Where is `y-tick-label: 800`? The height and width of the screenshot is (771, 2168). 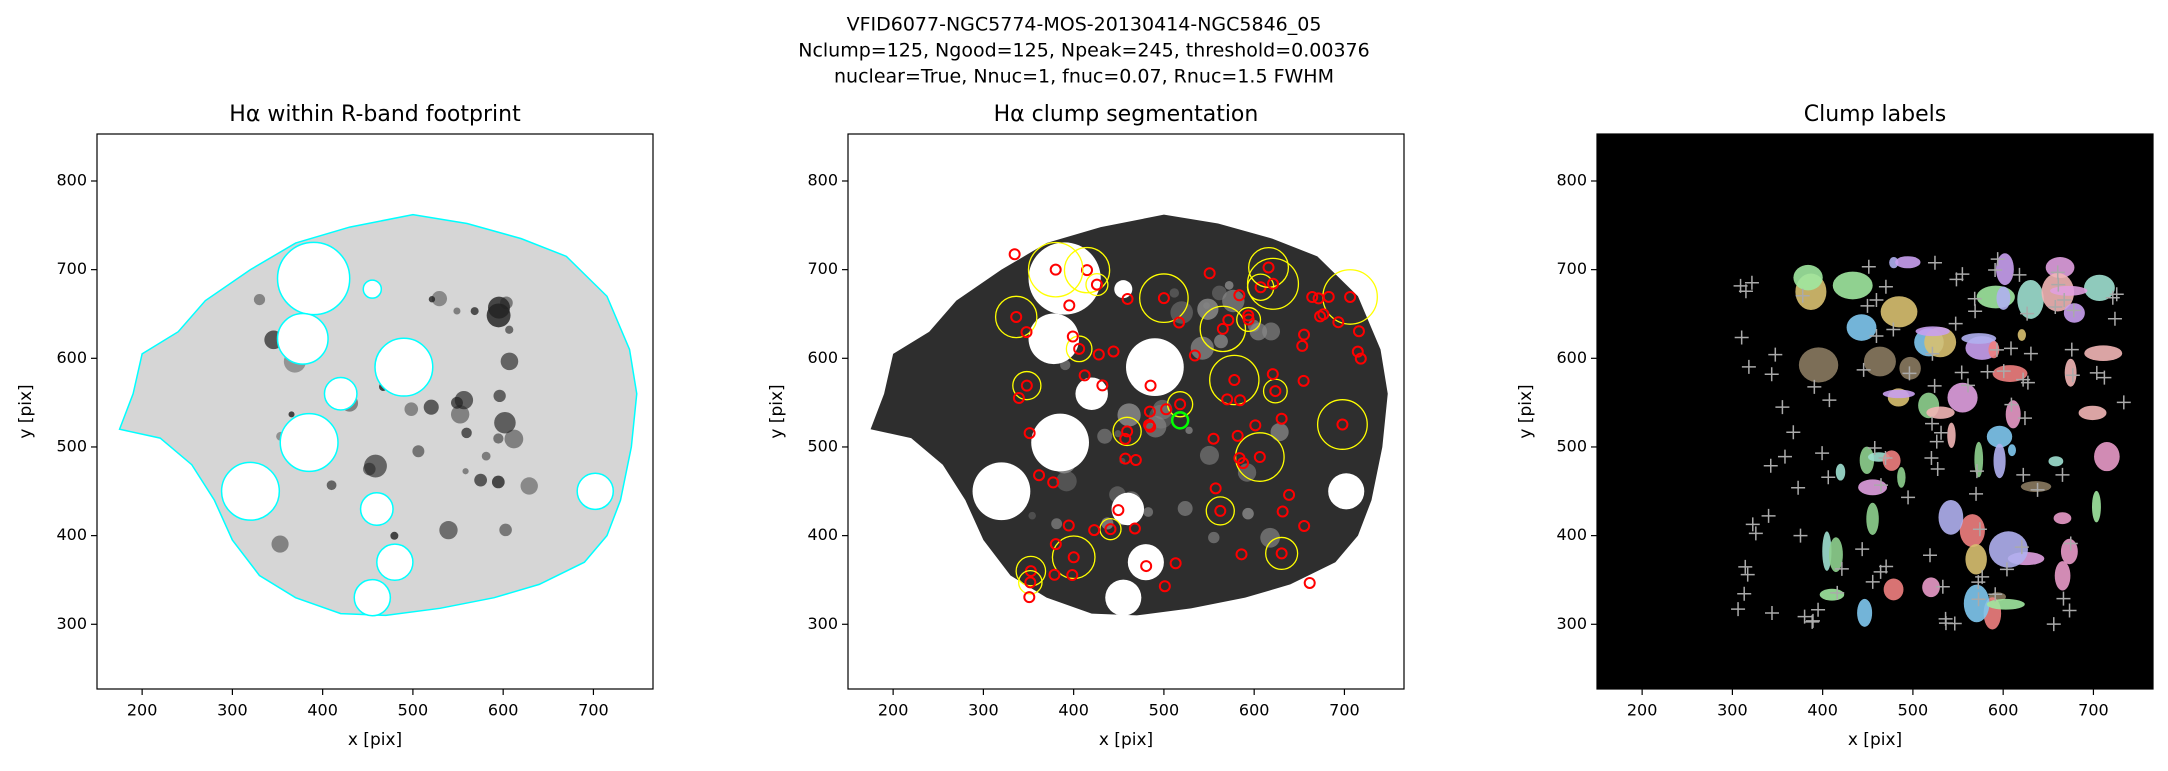
y-tick-label: 800 is located at coordinates (822, 179).